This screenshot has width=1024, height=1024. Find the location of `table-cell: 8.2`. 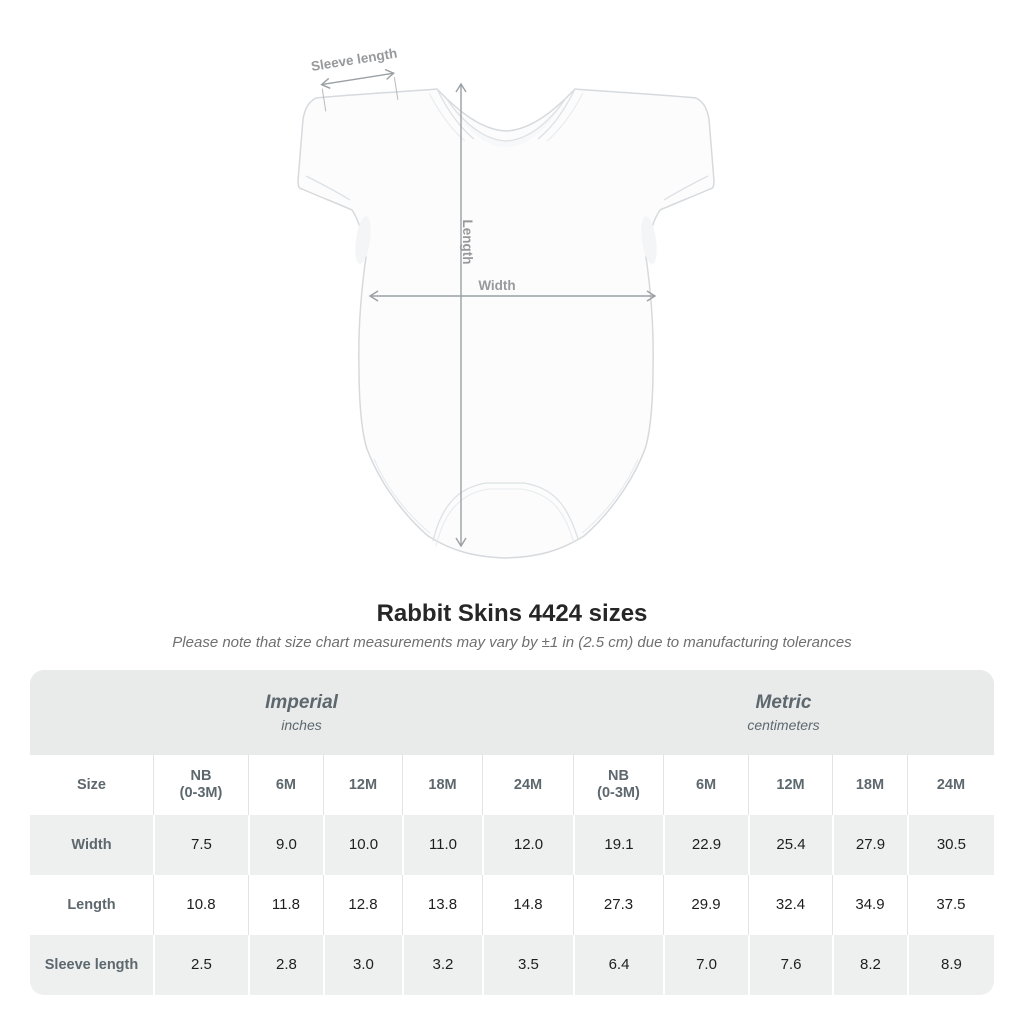

table-cell: 8.2 is located at coordinates (869, 965).